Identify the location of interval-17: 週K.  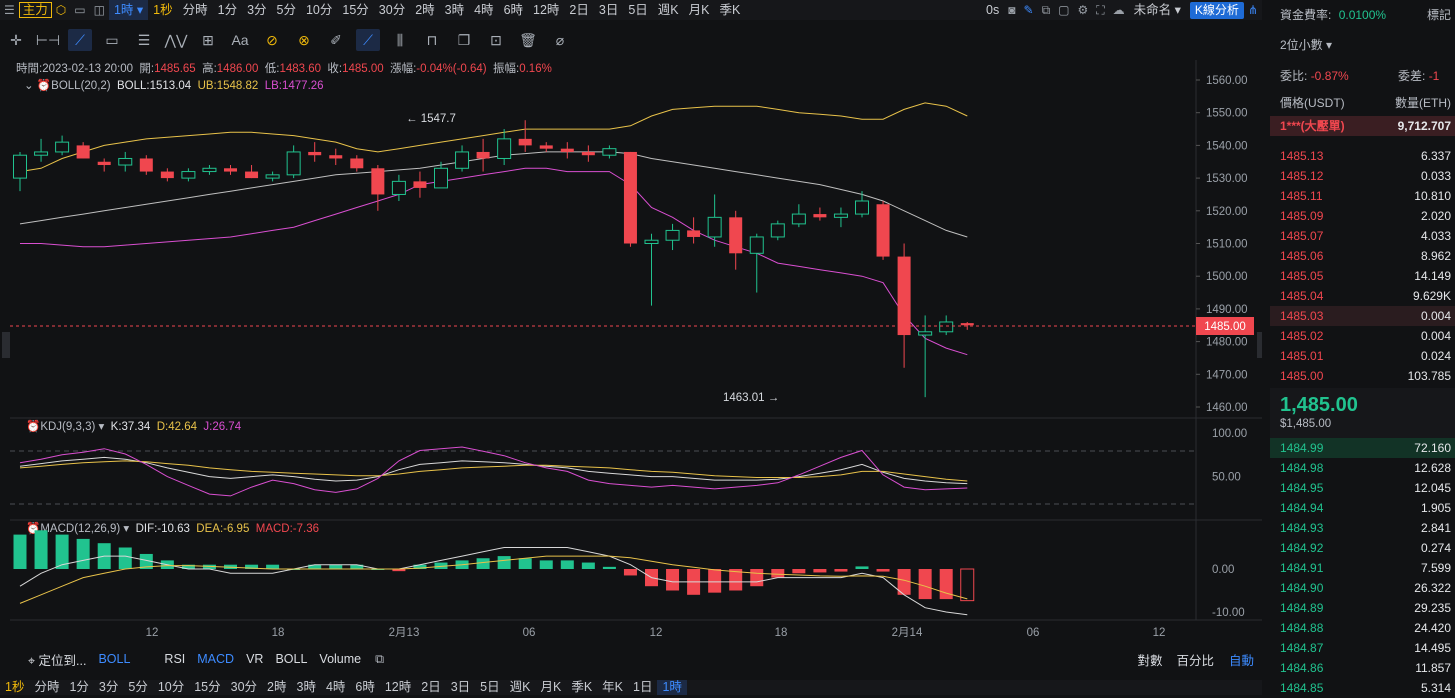
(668, 10).